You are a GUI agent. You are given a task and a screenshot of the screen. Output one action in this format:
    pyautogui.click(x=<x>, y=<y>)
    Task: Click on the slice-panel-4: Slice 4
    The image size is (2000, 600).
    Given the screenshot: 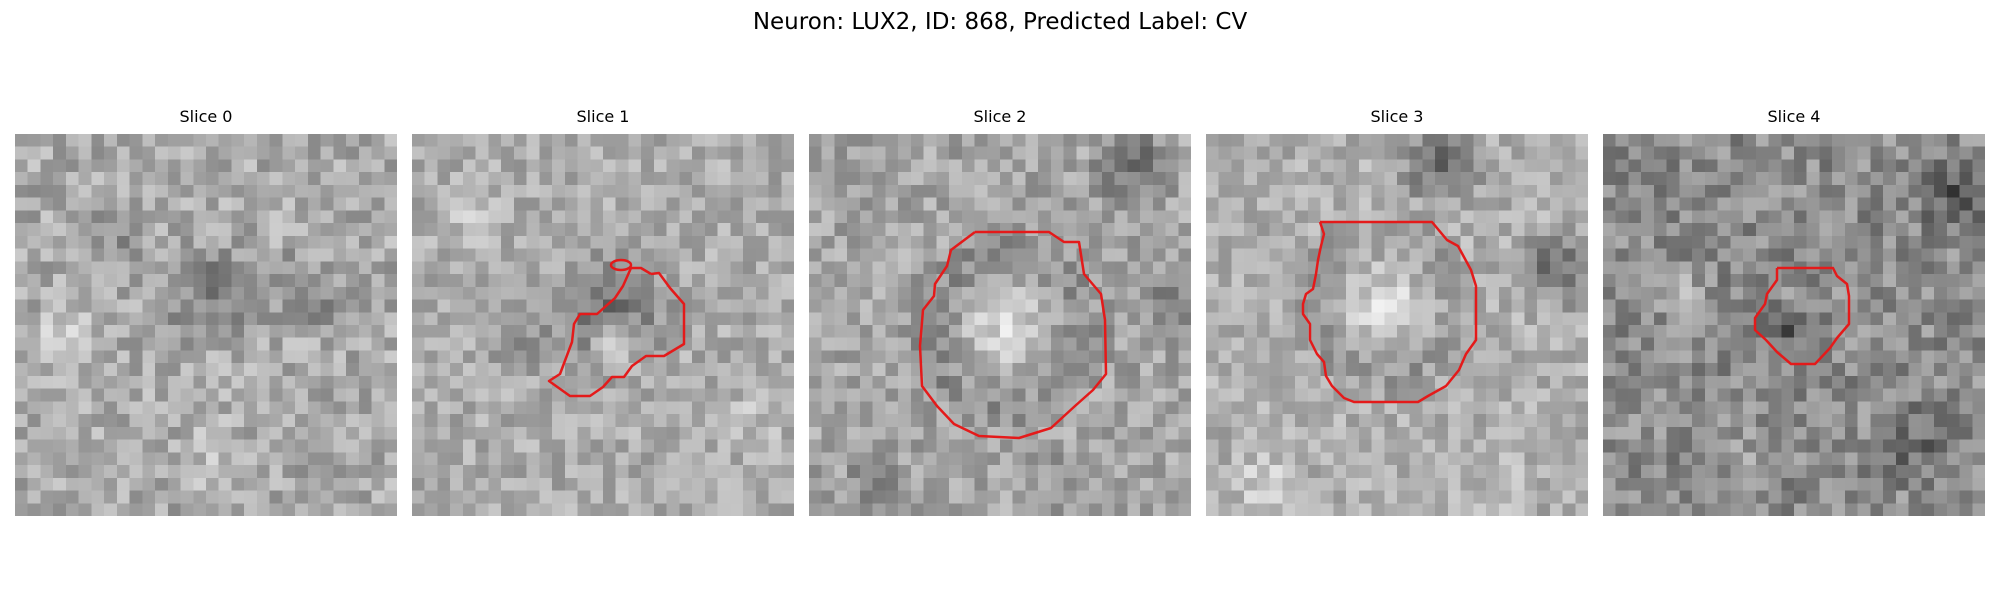 What is the action you would take?
    pyautogui.click(x=1794, y=311)
    